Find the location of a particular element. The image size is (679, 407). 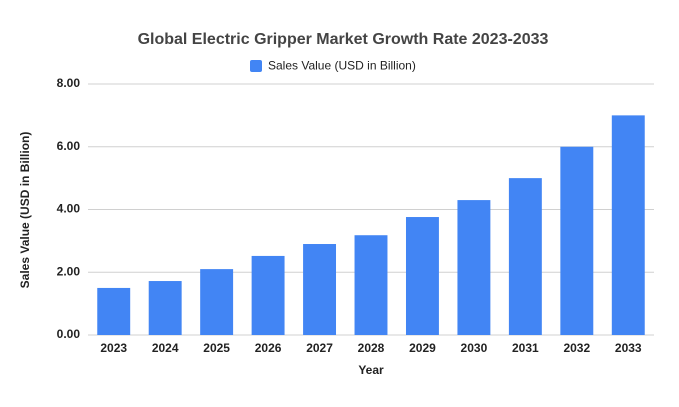

x-tick-label: 2031 is located at coordinates (525, 348).